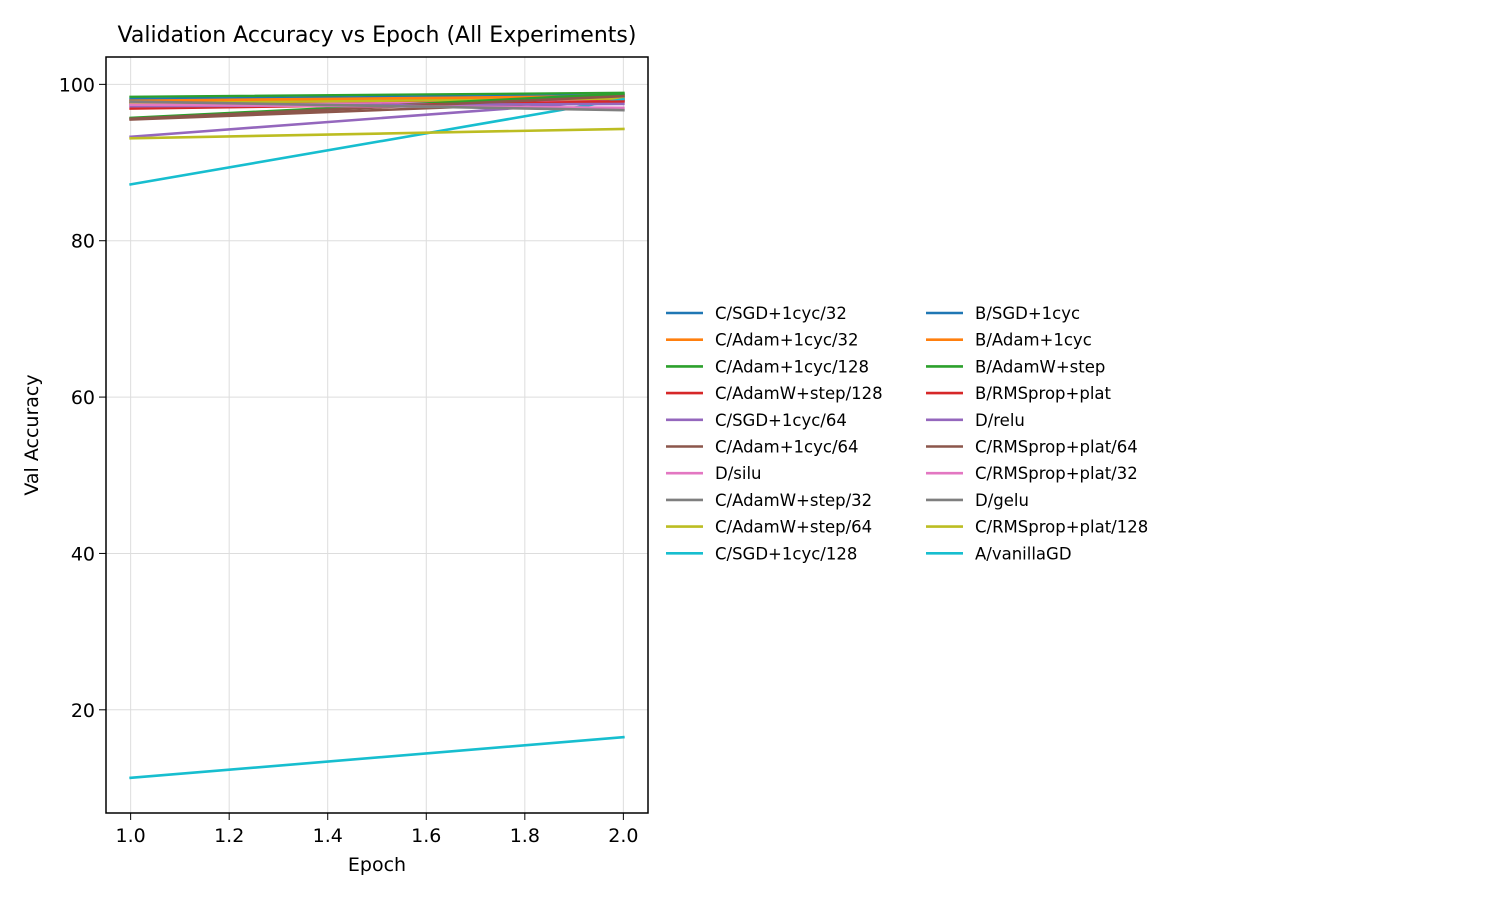 This screenshot has height=900, width=1500. Describe the element at coordinates (1033, 340) in the screenshot. I see `legend-label: B/Adam+1cyc` at that location.